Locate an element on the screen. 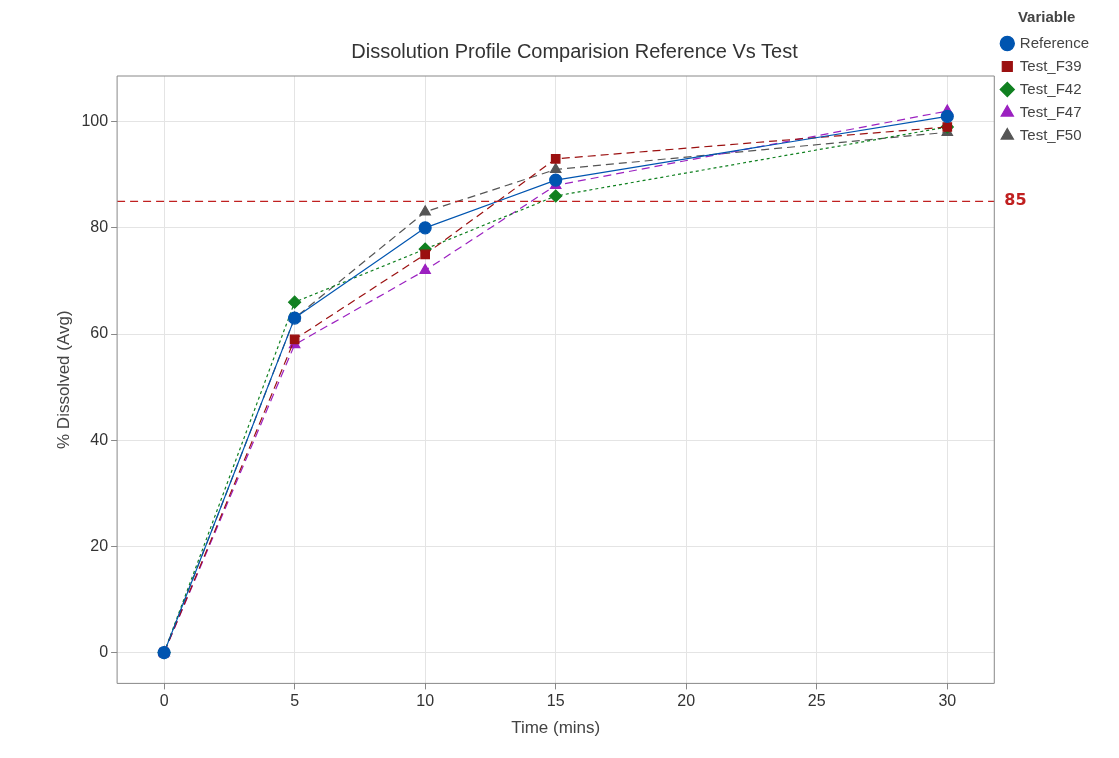 The height and width of the screenshot is (758, 1119). x-tick-label: 20 is located at coordinates (686, 701).